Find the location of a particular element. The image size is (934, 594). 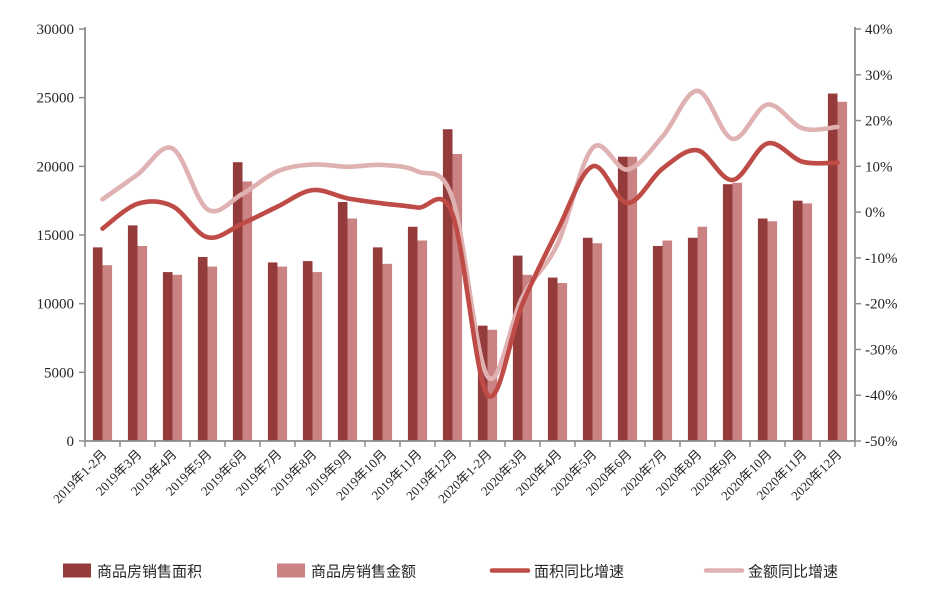

right-axis-label: -50% is located at coordinates (881, 442).